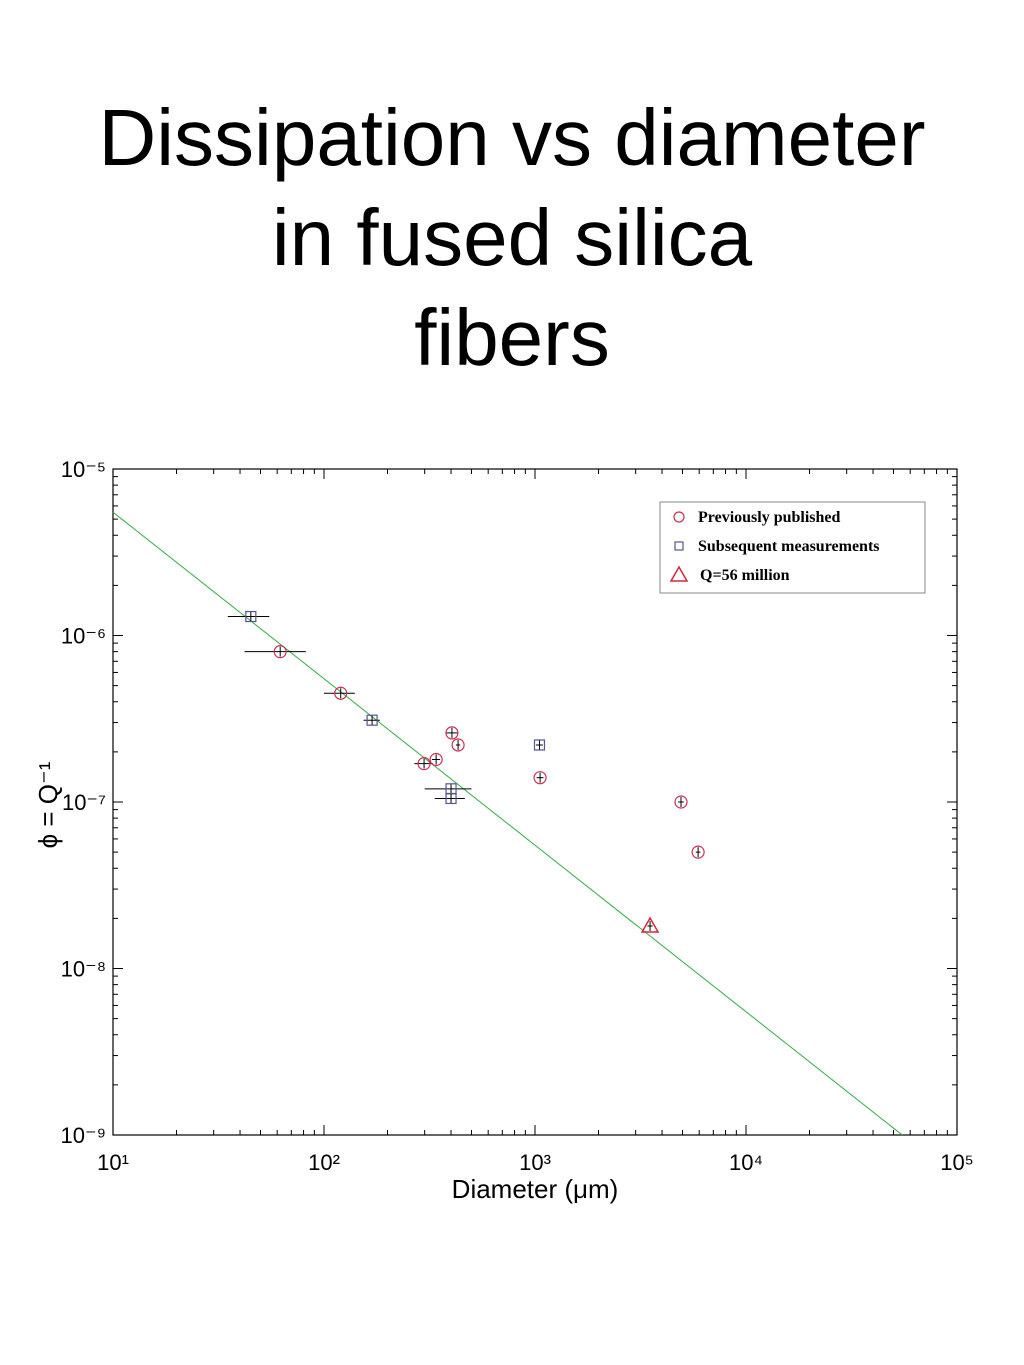  Describe the element at coordinates (535, 1162) in the screenshot. I see `x-tick-label: 10³` at that location.